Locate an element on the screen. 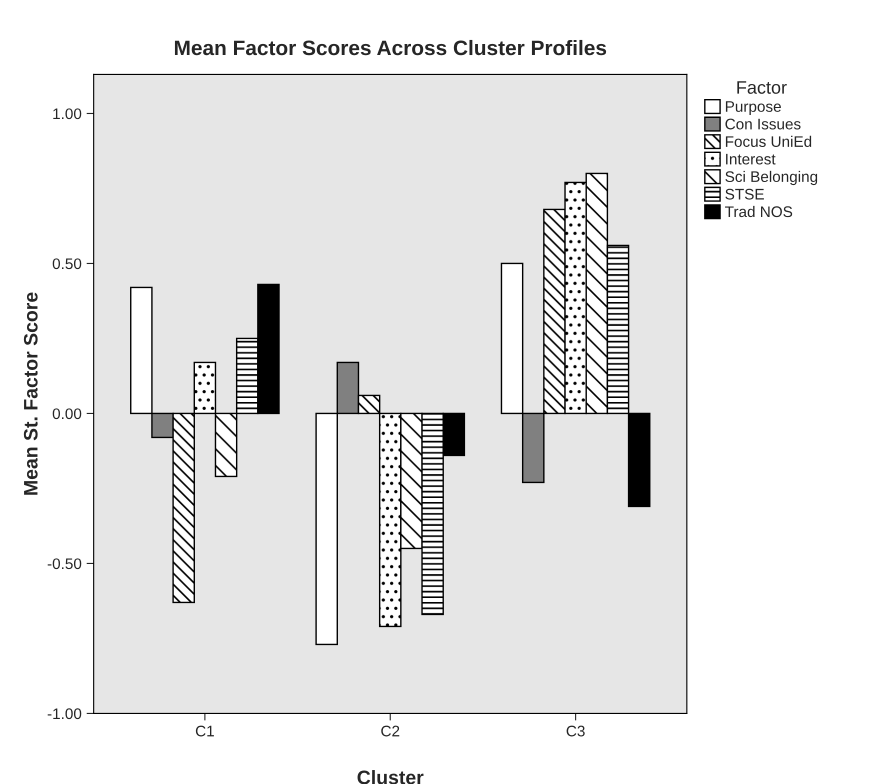 The image size is (892, 784). y-tick-label: 0.00 is located at coordinates (67, 414).